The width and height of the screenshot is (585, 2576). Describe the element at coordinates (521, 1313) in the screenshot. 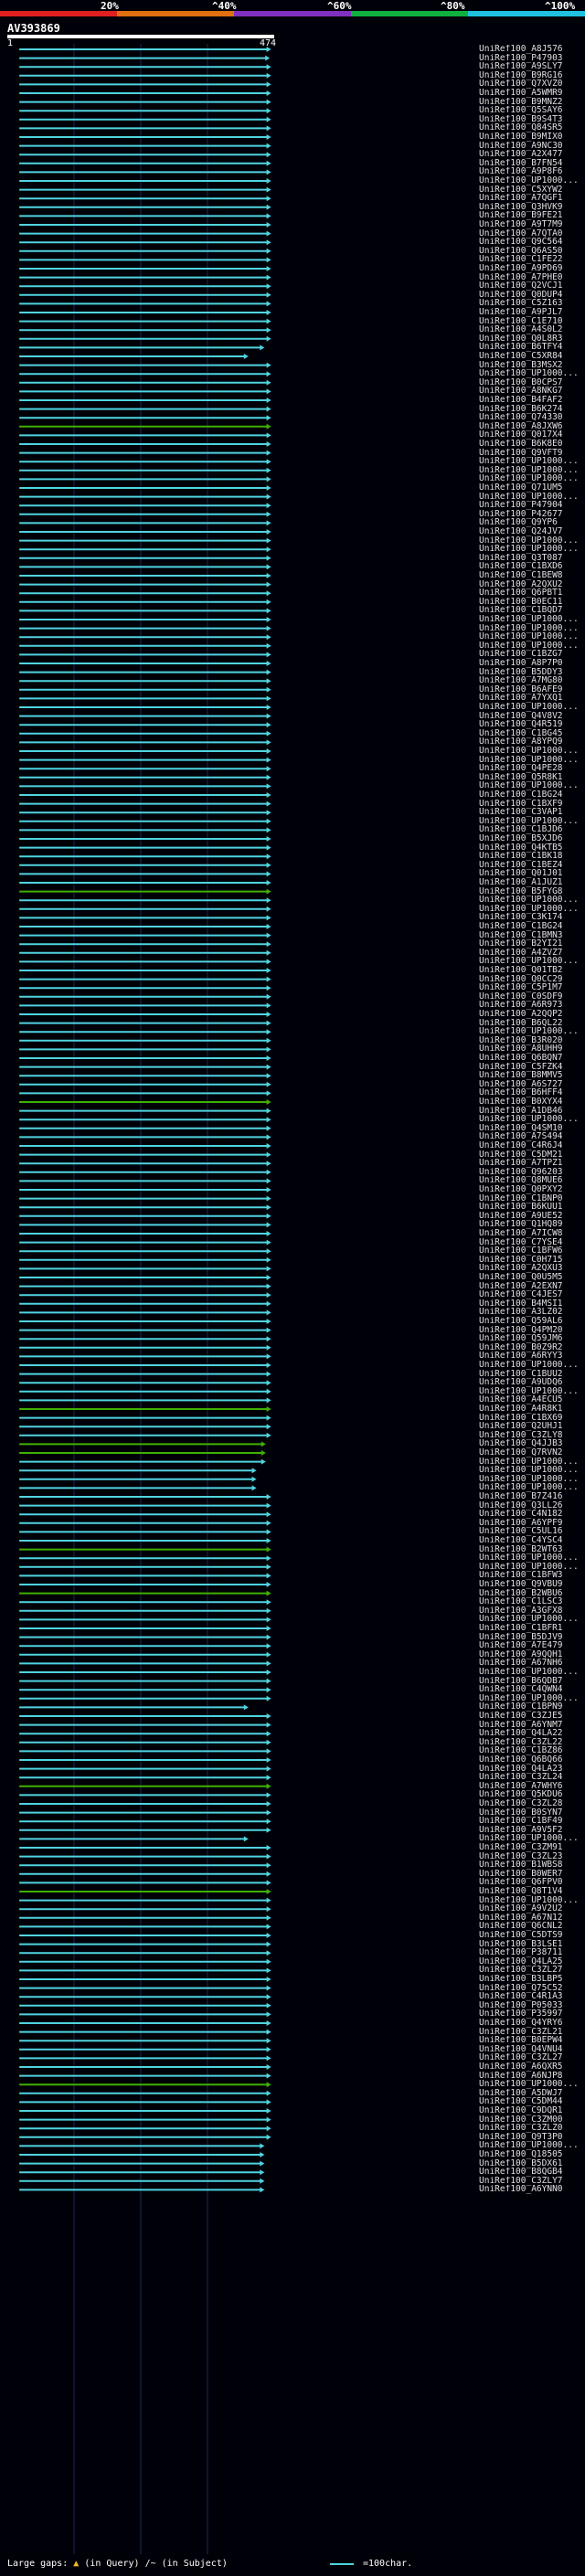

I see `hit-label: UniRef100_A3LZ02` at that location.